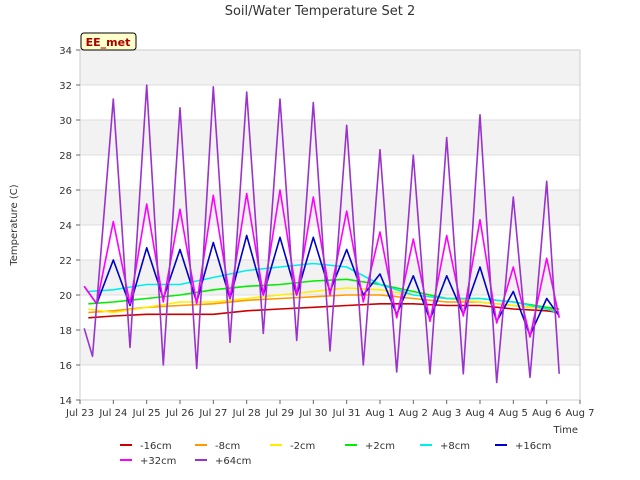 This screenshot has height=480, width=640. I want to click on legend-label: +64cm, so click(233, 461).